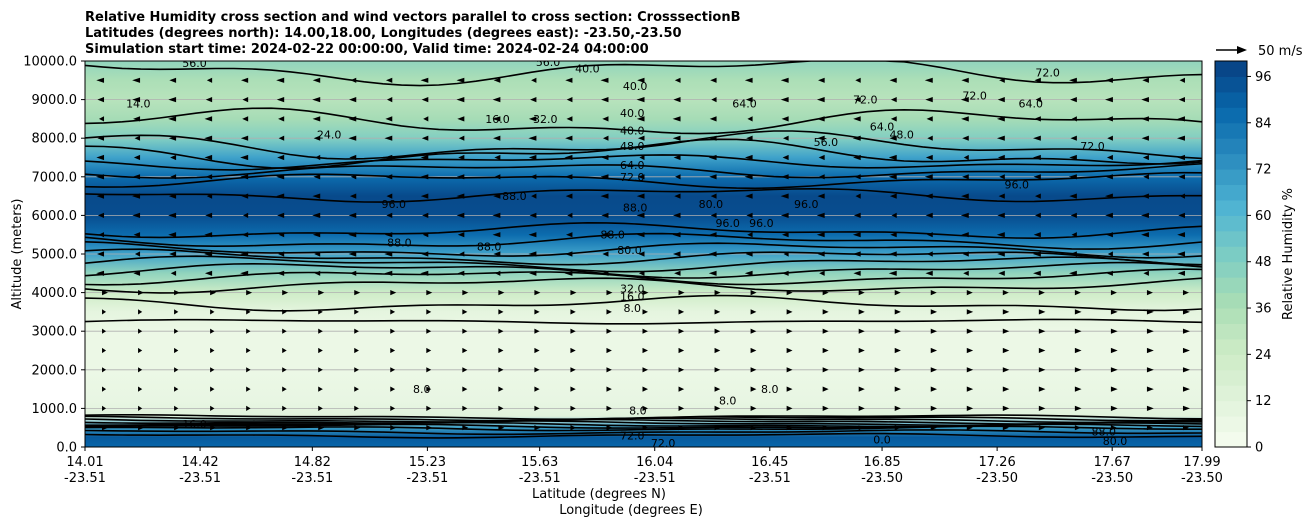 Image resolution: width=1304 pixels, height=526 pixels. What do you see at coordinates (1263, 262) in the screenshot?
I see `colorbar-tick-label: 48` at bounding box center [1263, 262].